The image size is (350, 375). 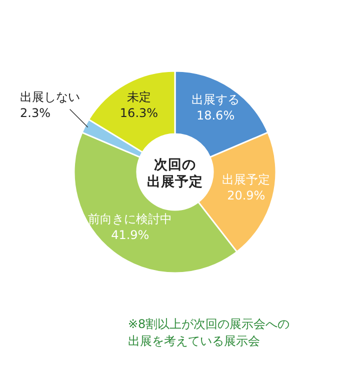 What do you see at coordinates (209, 333) in the screenshot?
I see `text: ※8割以上が次回の展示会への出展を考えている展示会` at bounding box center [209, 333].